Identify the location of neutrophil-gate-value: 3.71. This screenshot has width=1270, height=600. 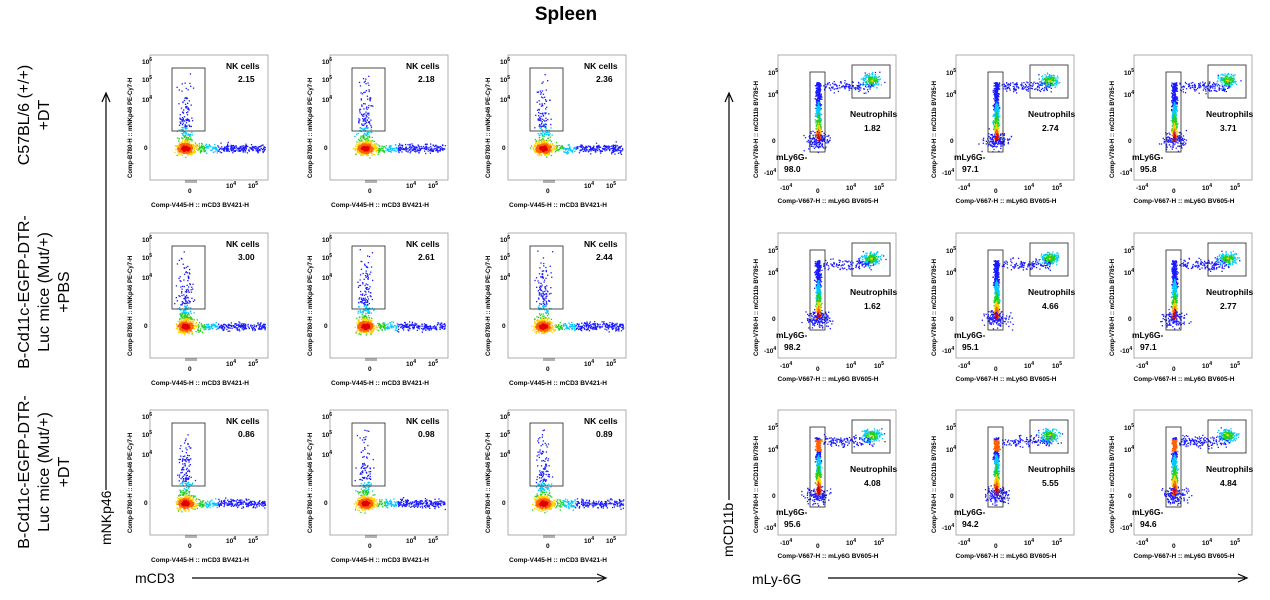
(1228, 128).